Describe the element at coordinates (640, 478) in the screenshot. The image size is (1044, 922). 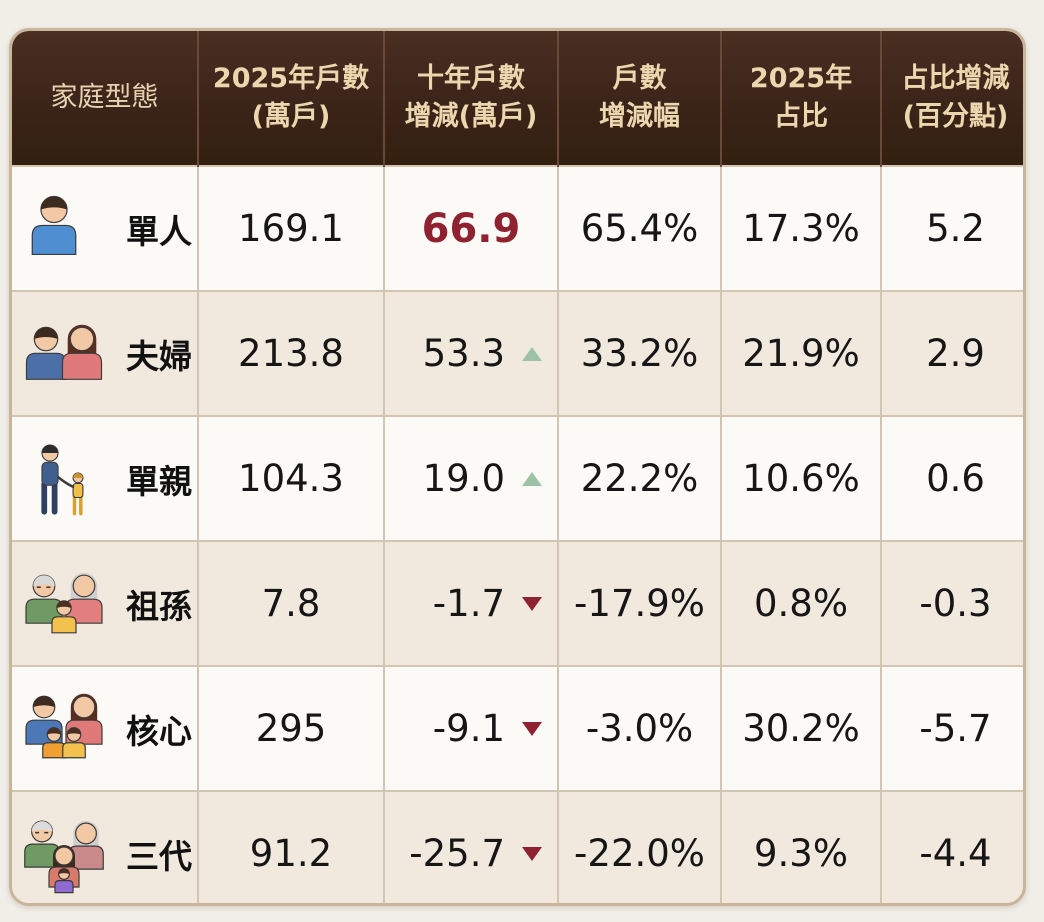
I see `change-rate-cell: 22.2%` at that location.